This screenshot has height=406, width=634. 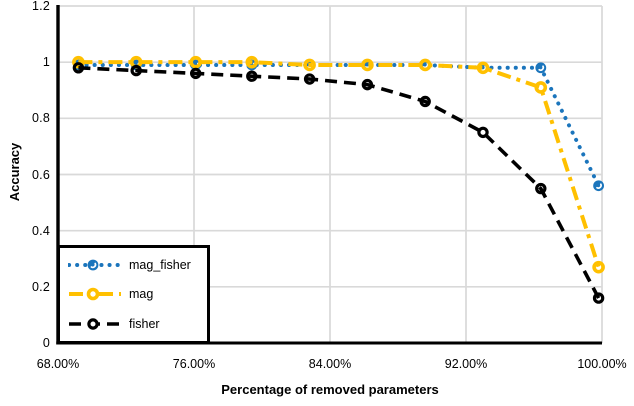 I want to click on y-tick-label: 0.8, so click(x=41, y=118).